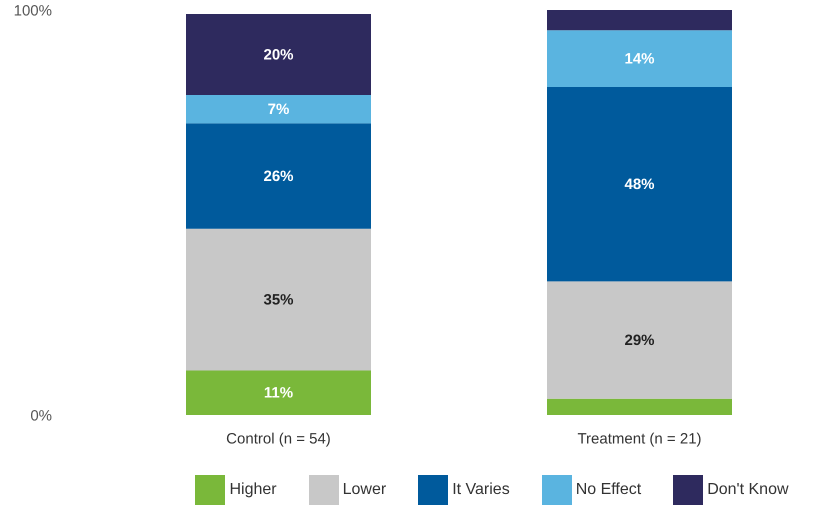 The width and height of the screenshot is (822, 521). I want to click on data-label: 48%, so click(639, 185).